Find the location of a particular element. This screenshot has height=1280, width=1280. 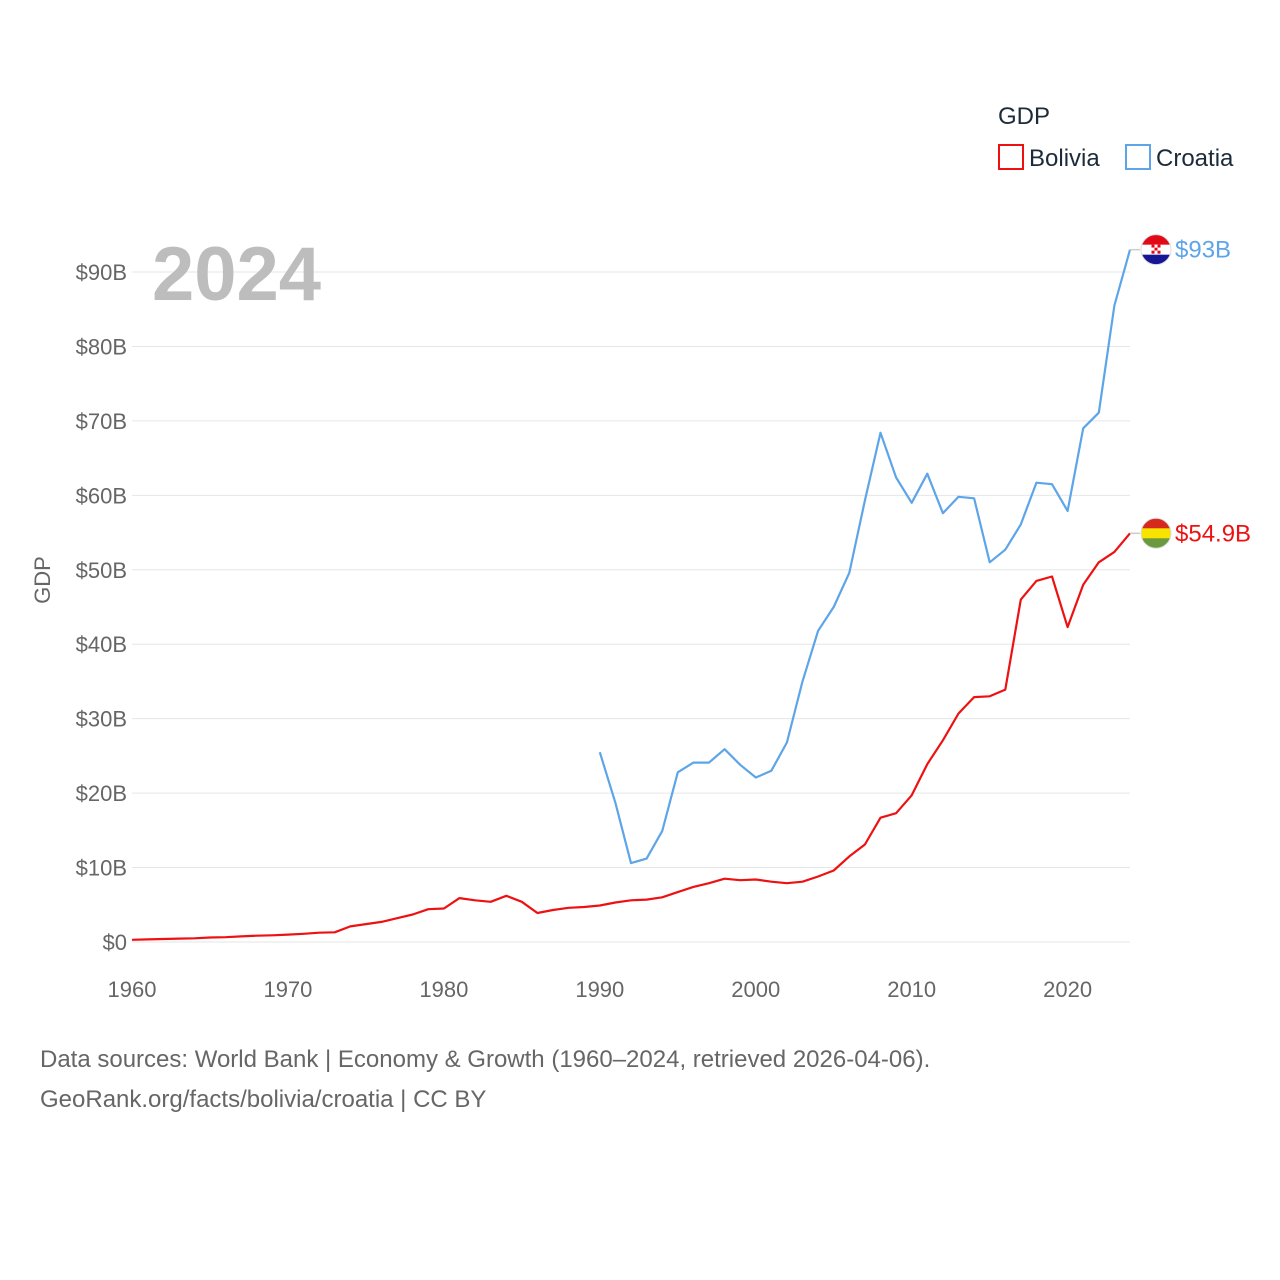

legend-label-croatia: Croatia is located at coordinates (1195, 158).